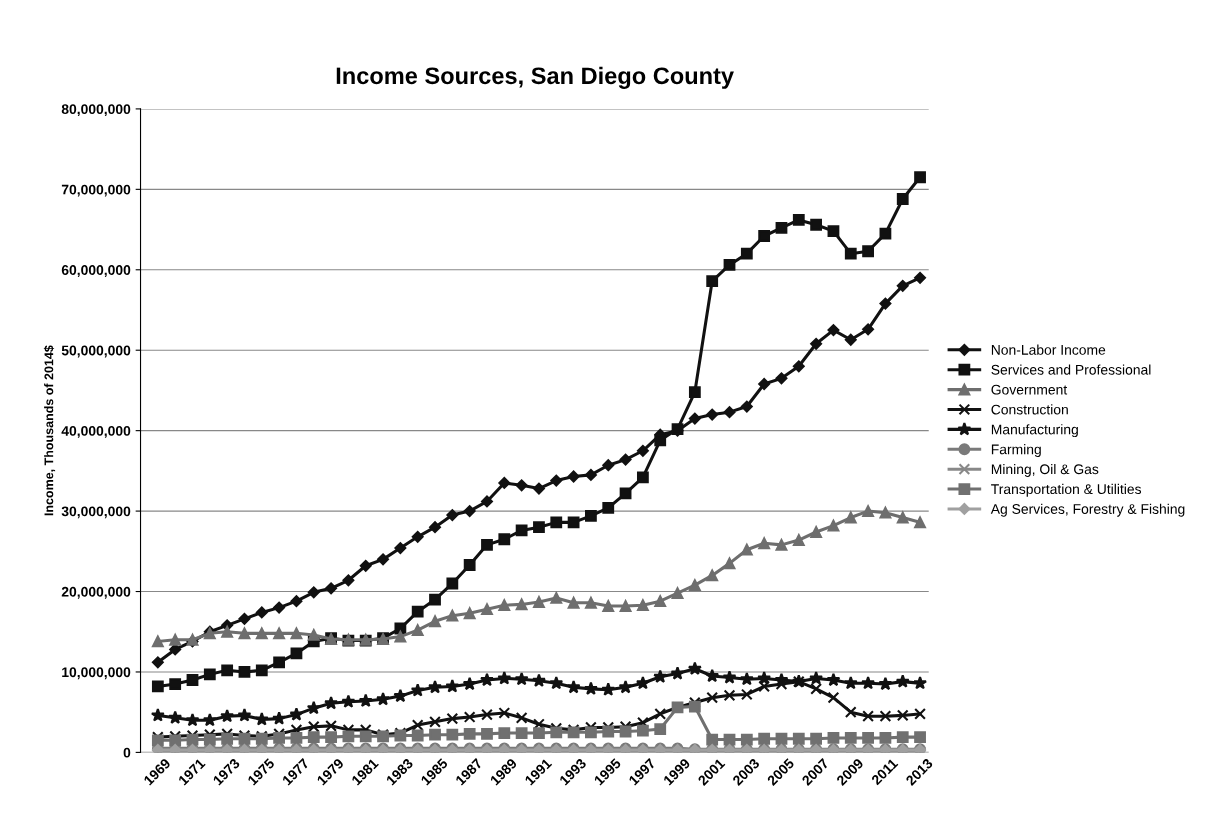  Describe the element at coordinates (49, 430) in the screenshot. I see `y-axis-title: Income, Thousands of 2014$` at that location.